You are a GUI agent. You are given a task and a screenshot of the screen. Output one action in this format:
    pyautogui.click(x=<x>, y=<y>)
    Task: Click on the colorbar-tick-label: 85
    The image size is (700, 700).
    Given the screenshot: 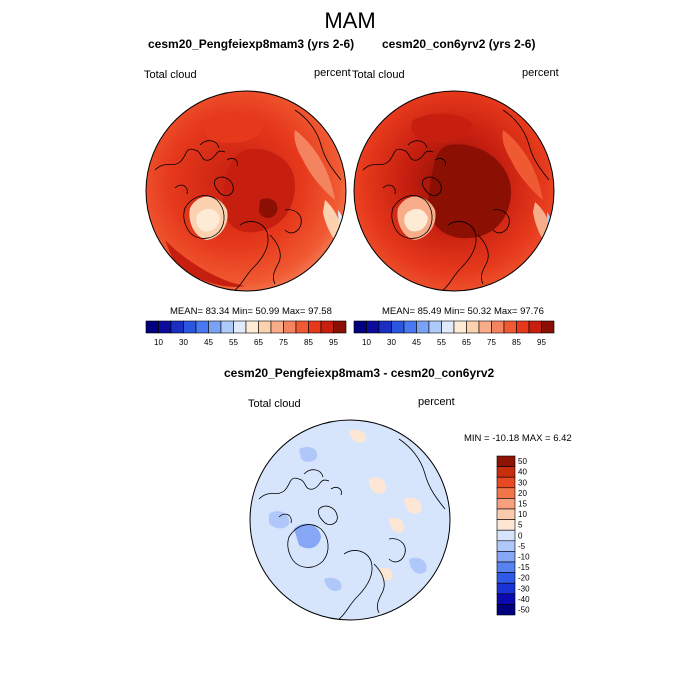 What is the action you would take?
    pyautogui.click(x=516, y=342)
    